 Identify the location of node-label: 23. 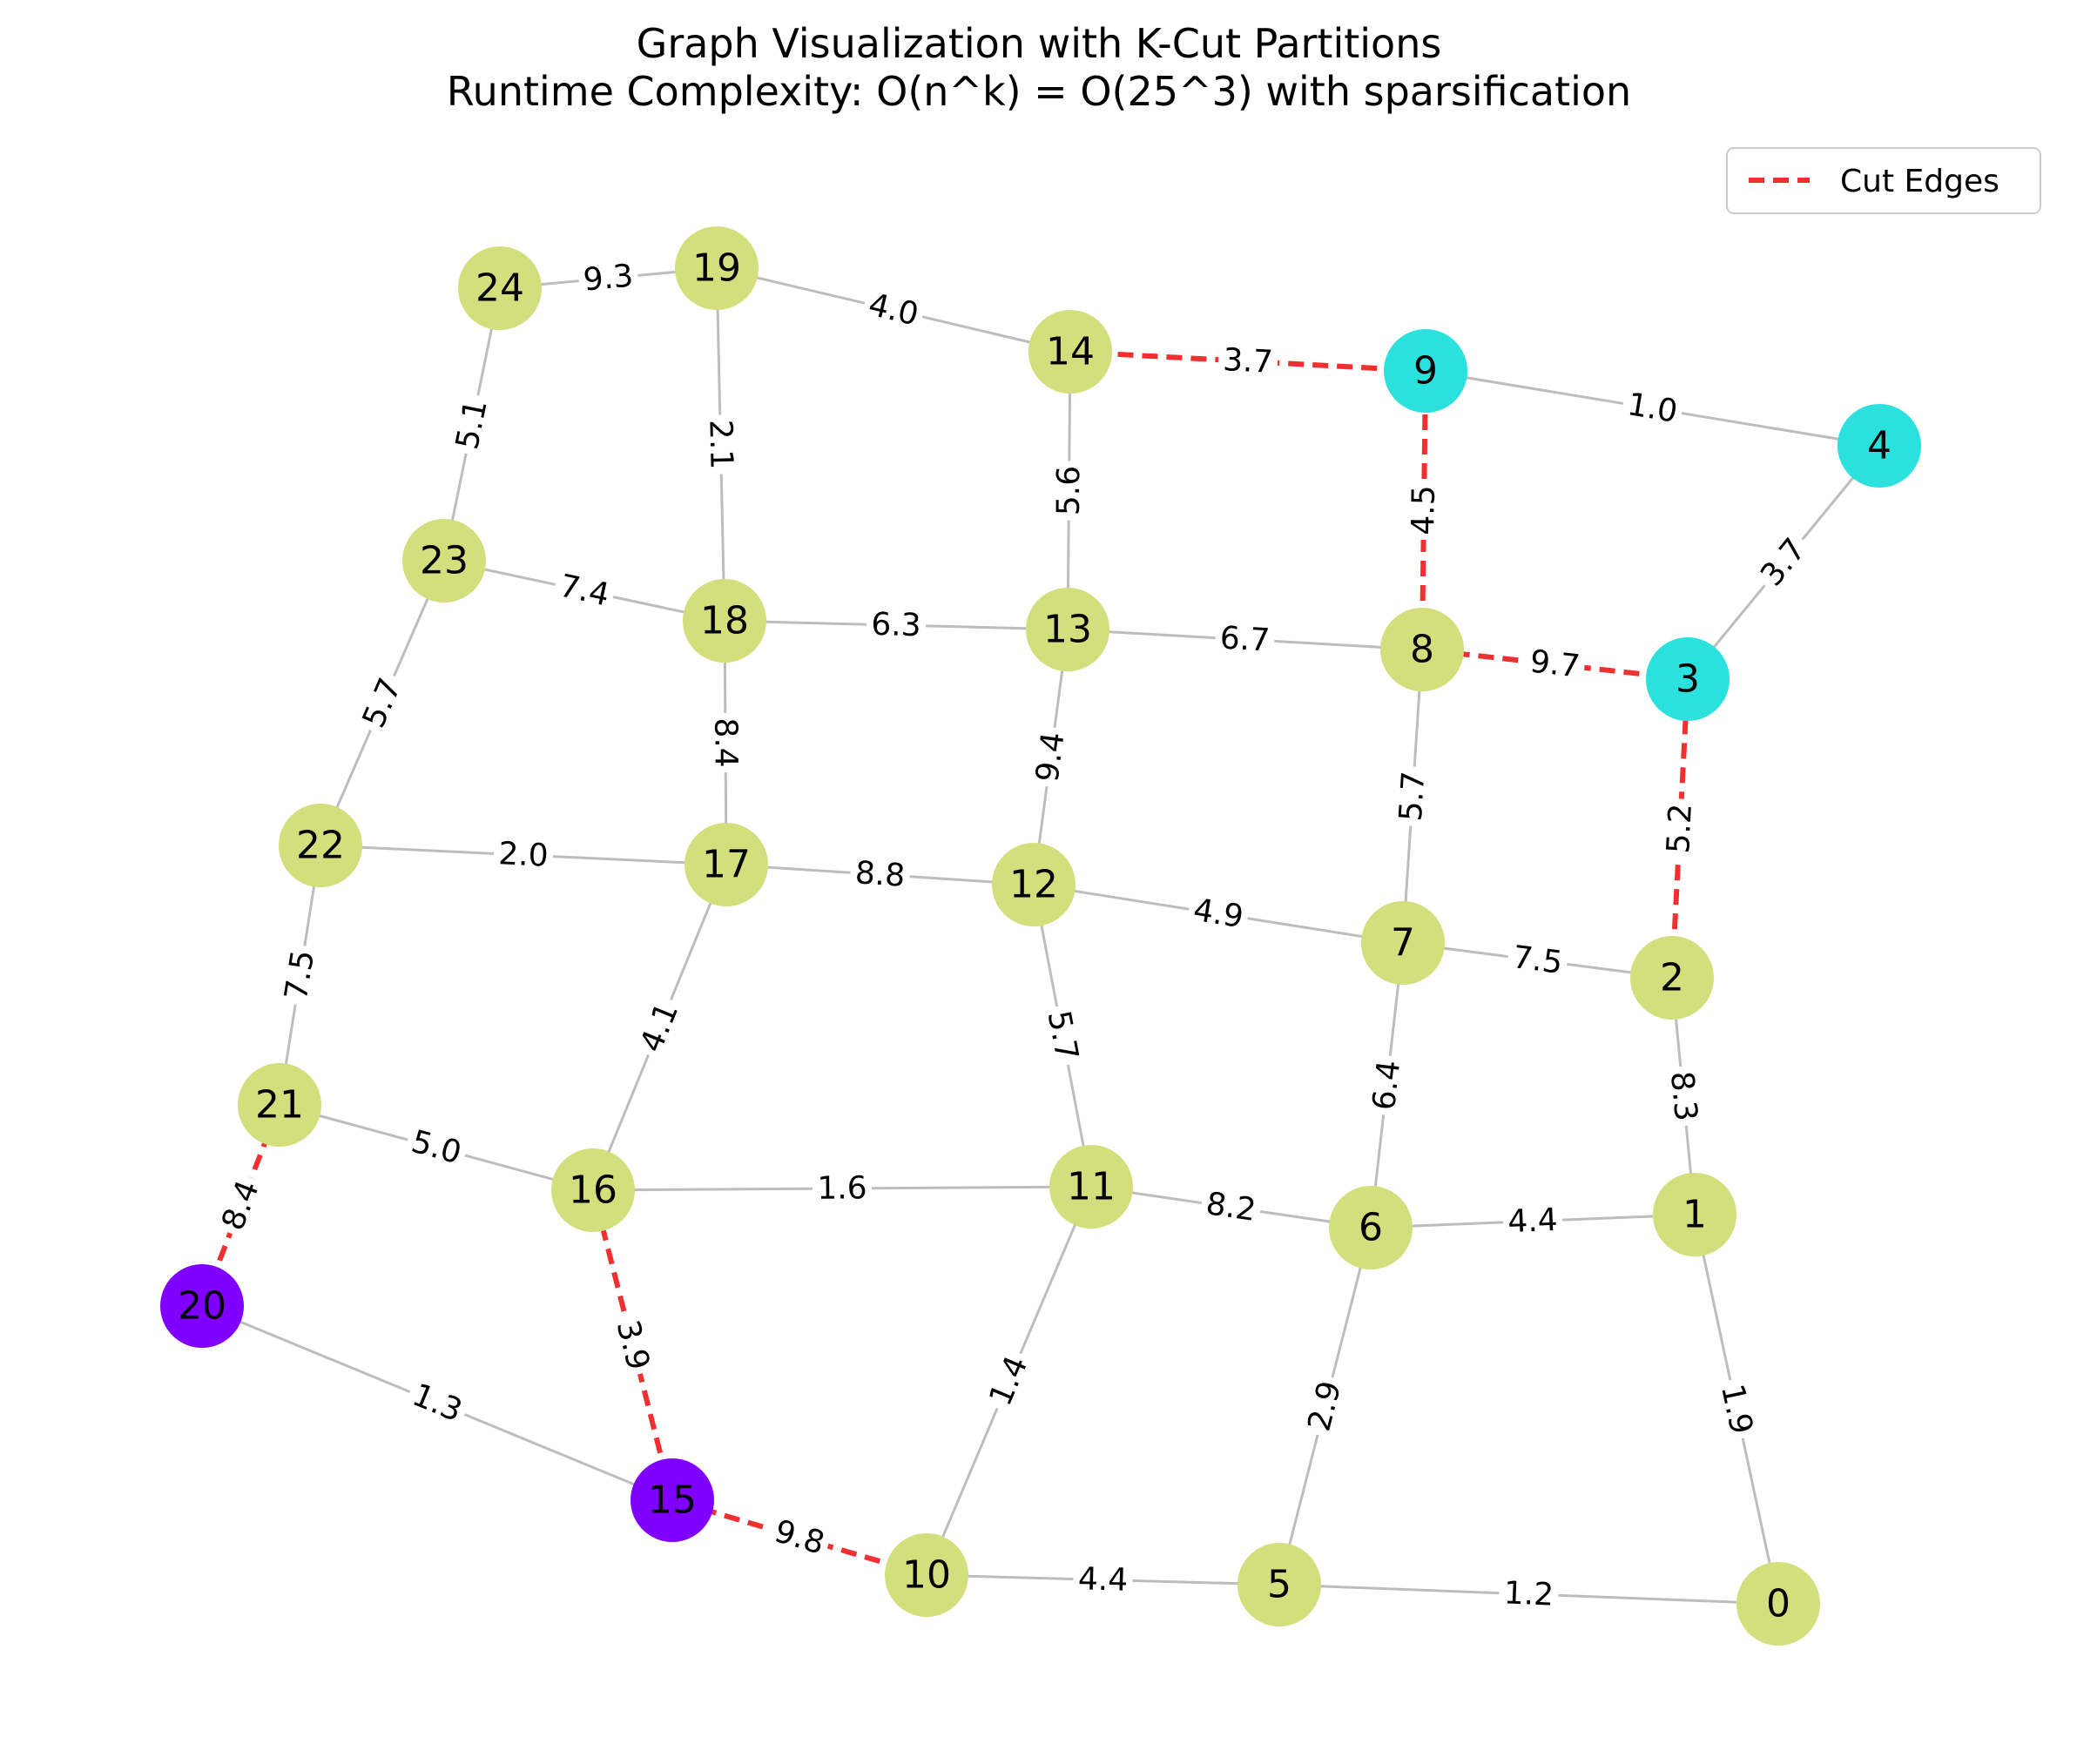
(444, 561).